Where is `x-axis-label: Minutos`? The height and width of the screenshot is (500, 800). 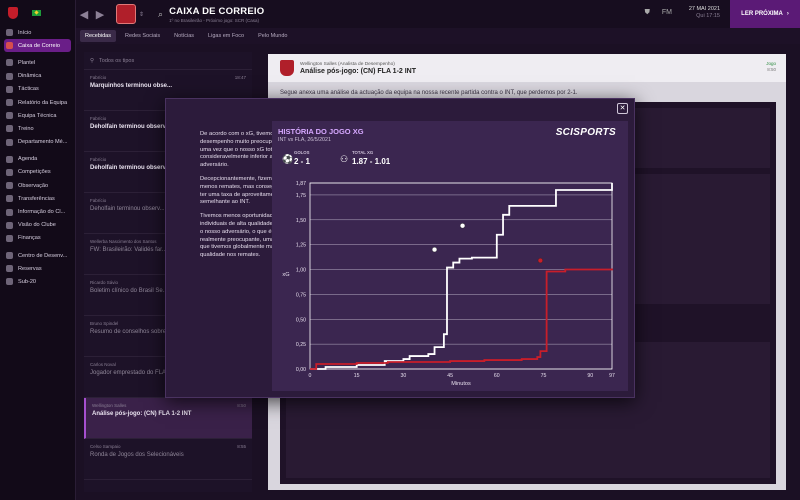
x-axis-label: Minutos is located at coordinates (461, 384).